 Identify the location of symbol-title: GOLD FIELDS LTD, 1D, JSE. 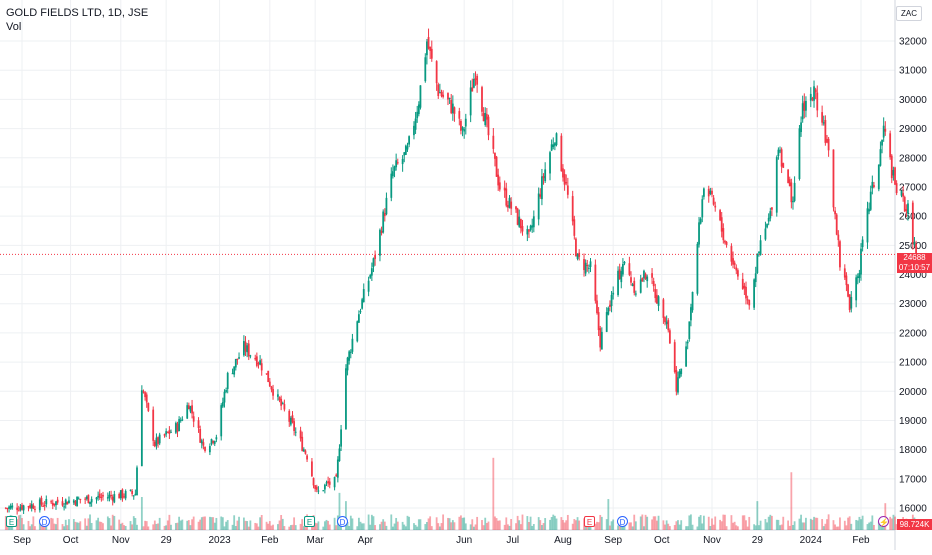
(77, 13).